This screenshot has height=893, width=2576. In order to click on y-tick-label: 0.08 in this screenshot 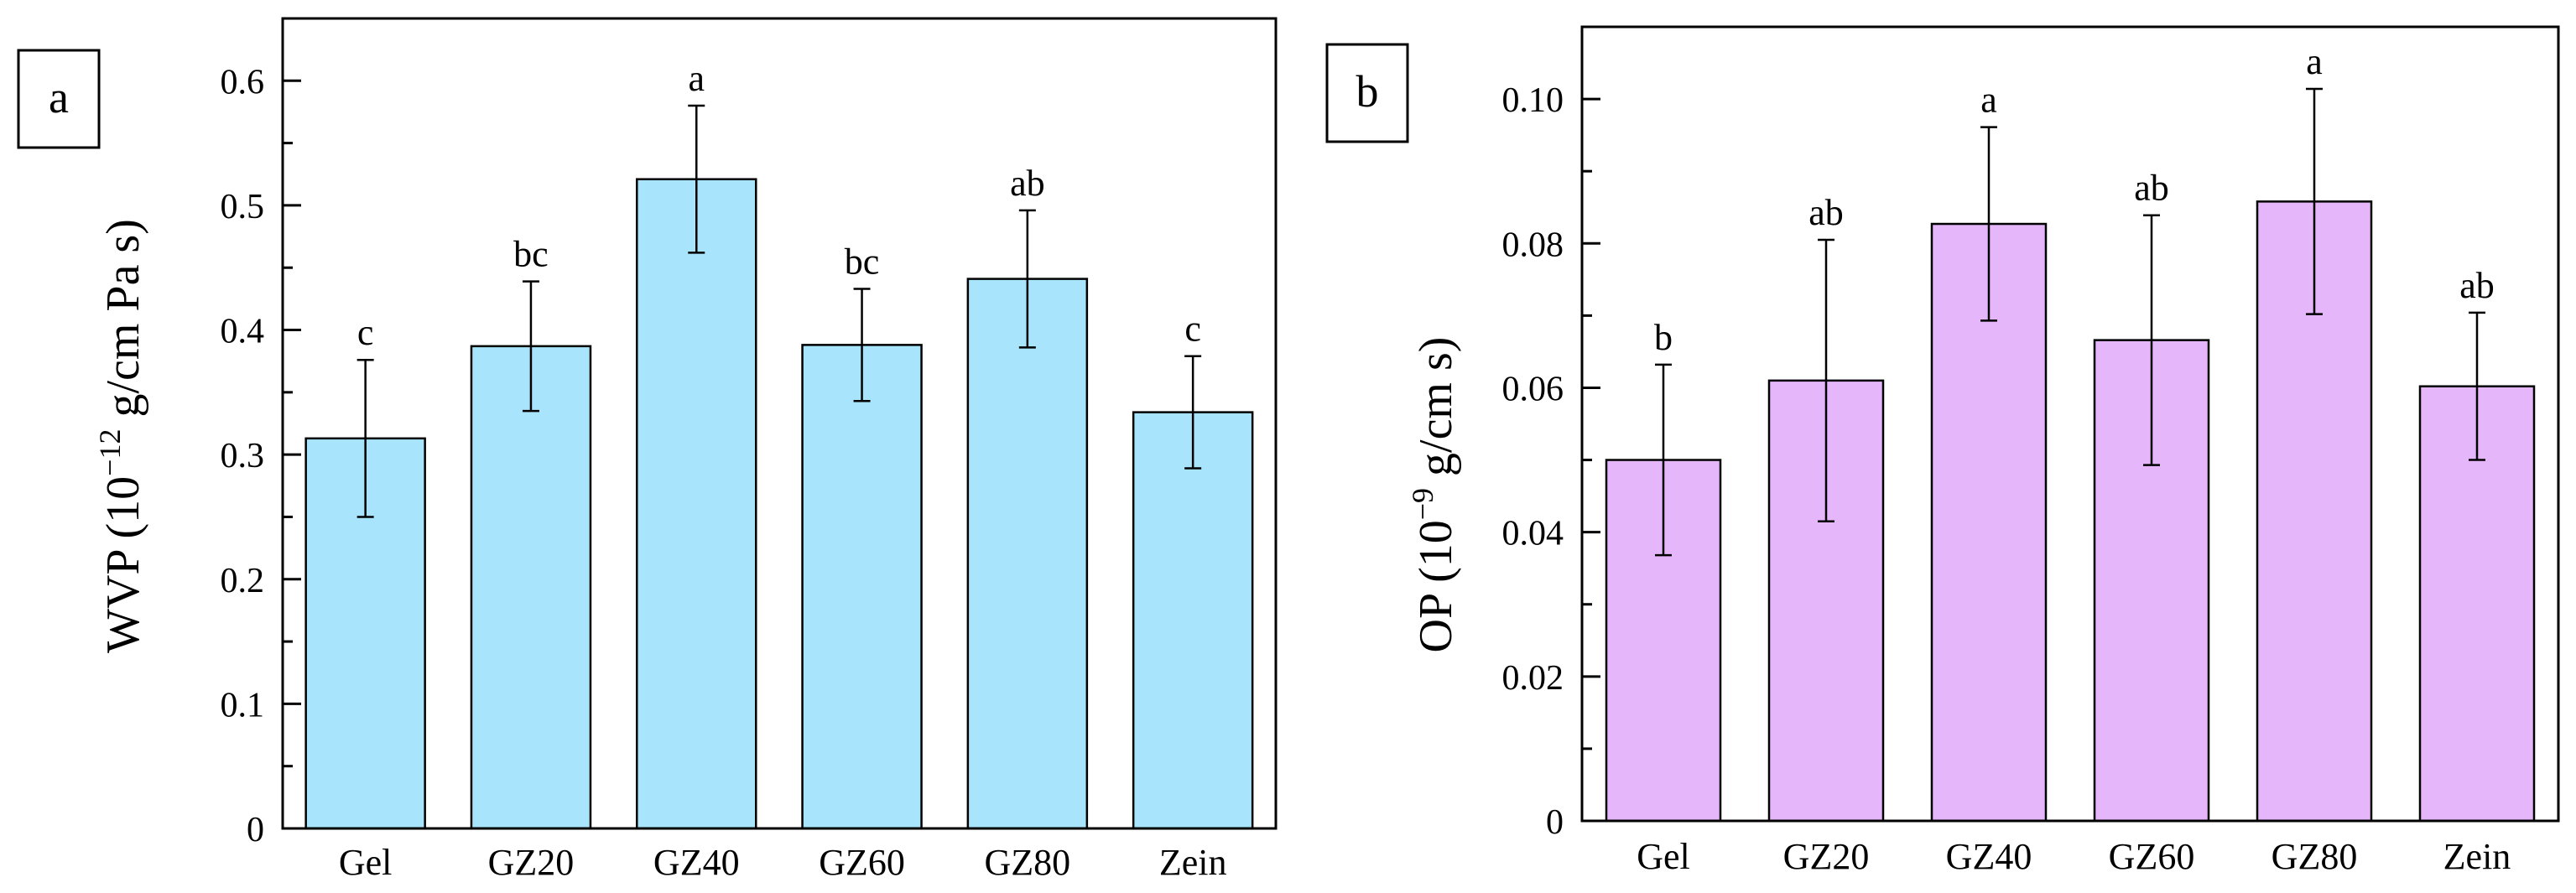, I will do `click(1533, 245)`.